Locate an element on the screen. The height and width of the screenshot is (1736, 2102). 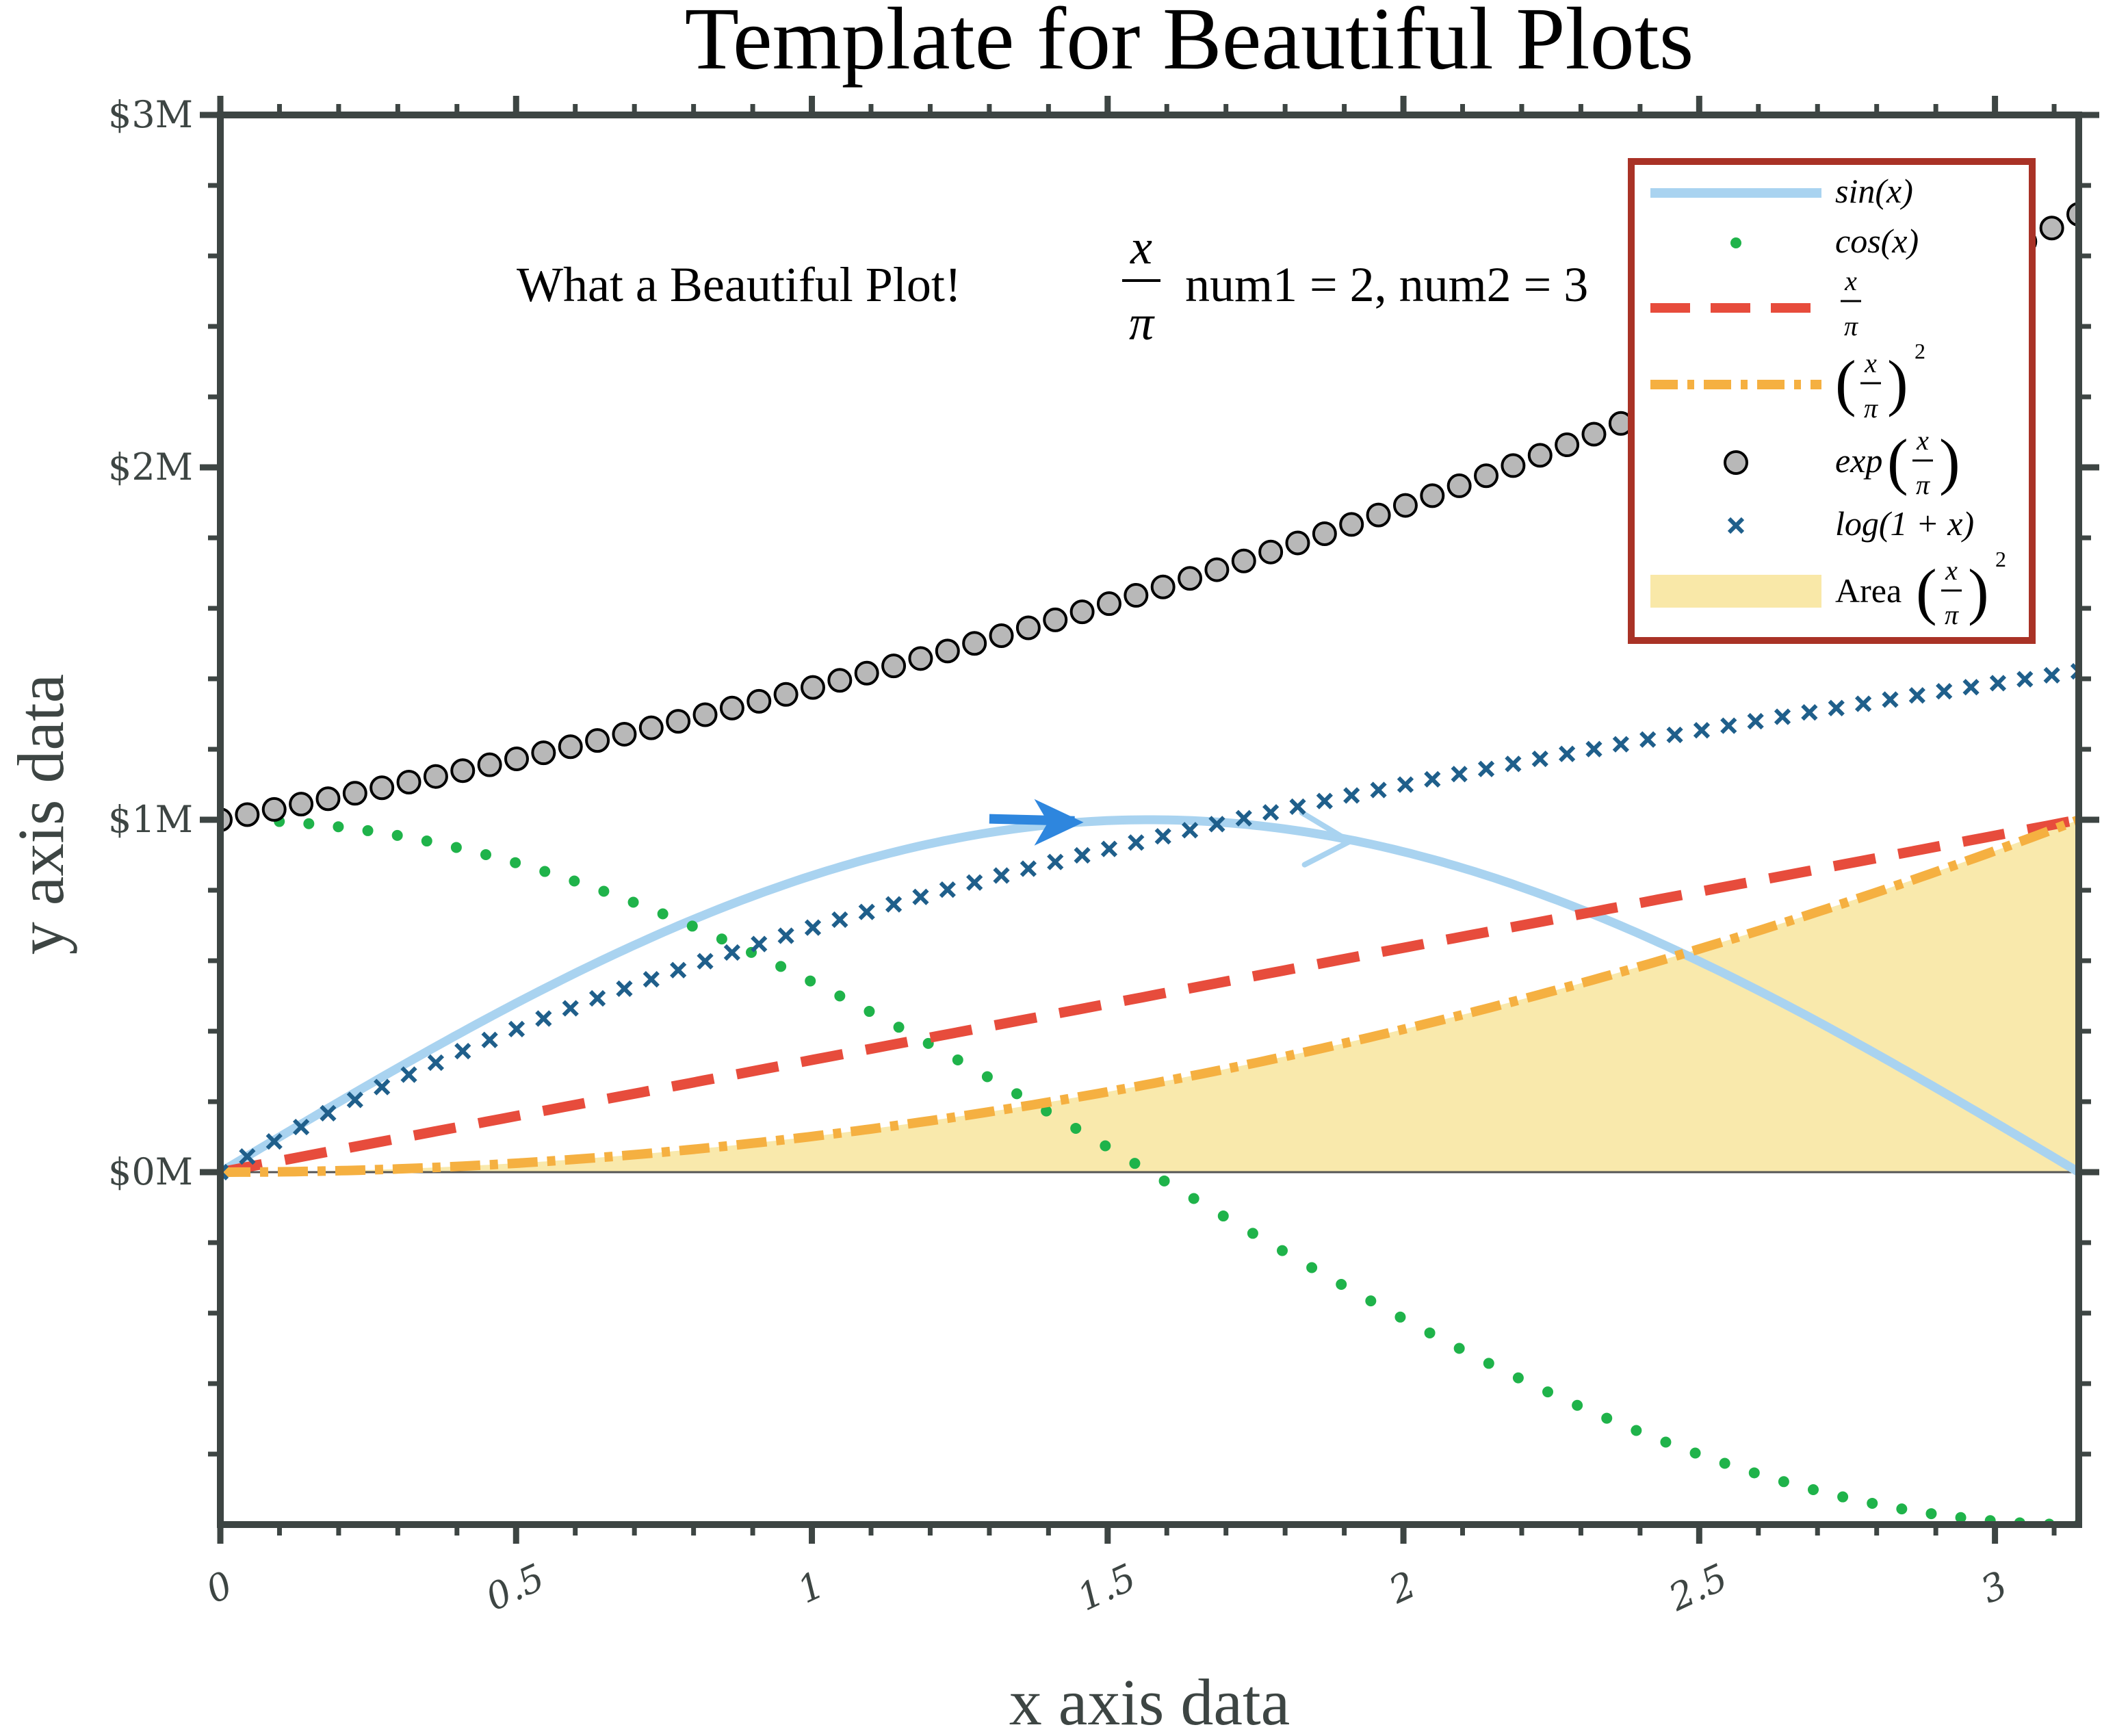
legend-label-exp-pre: exp is located at coordinates (1858, 460).